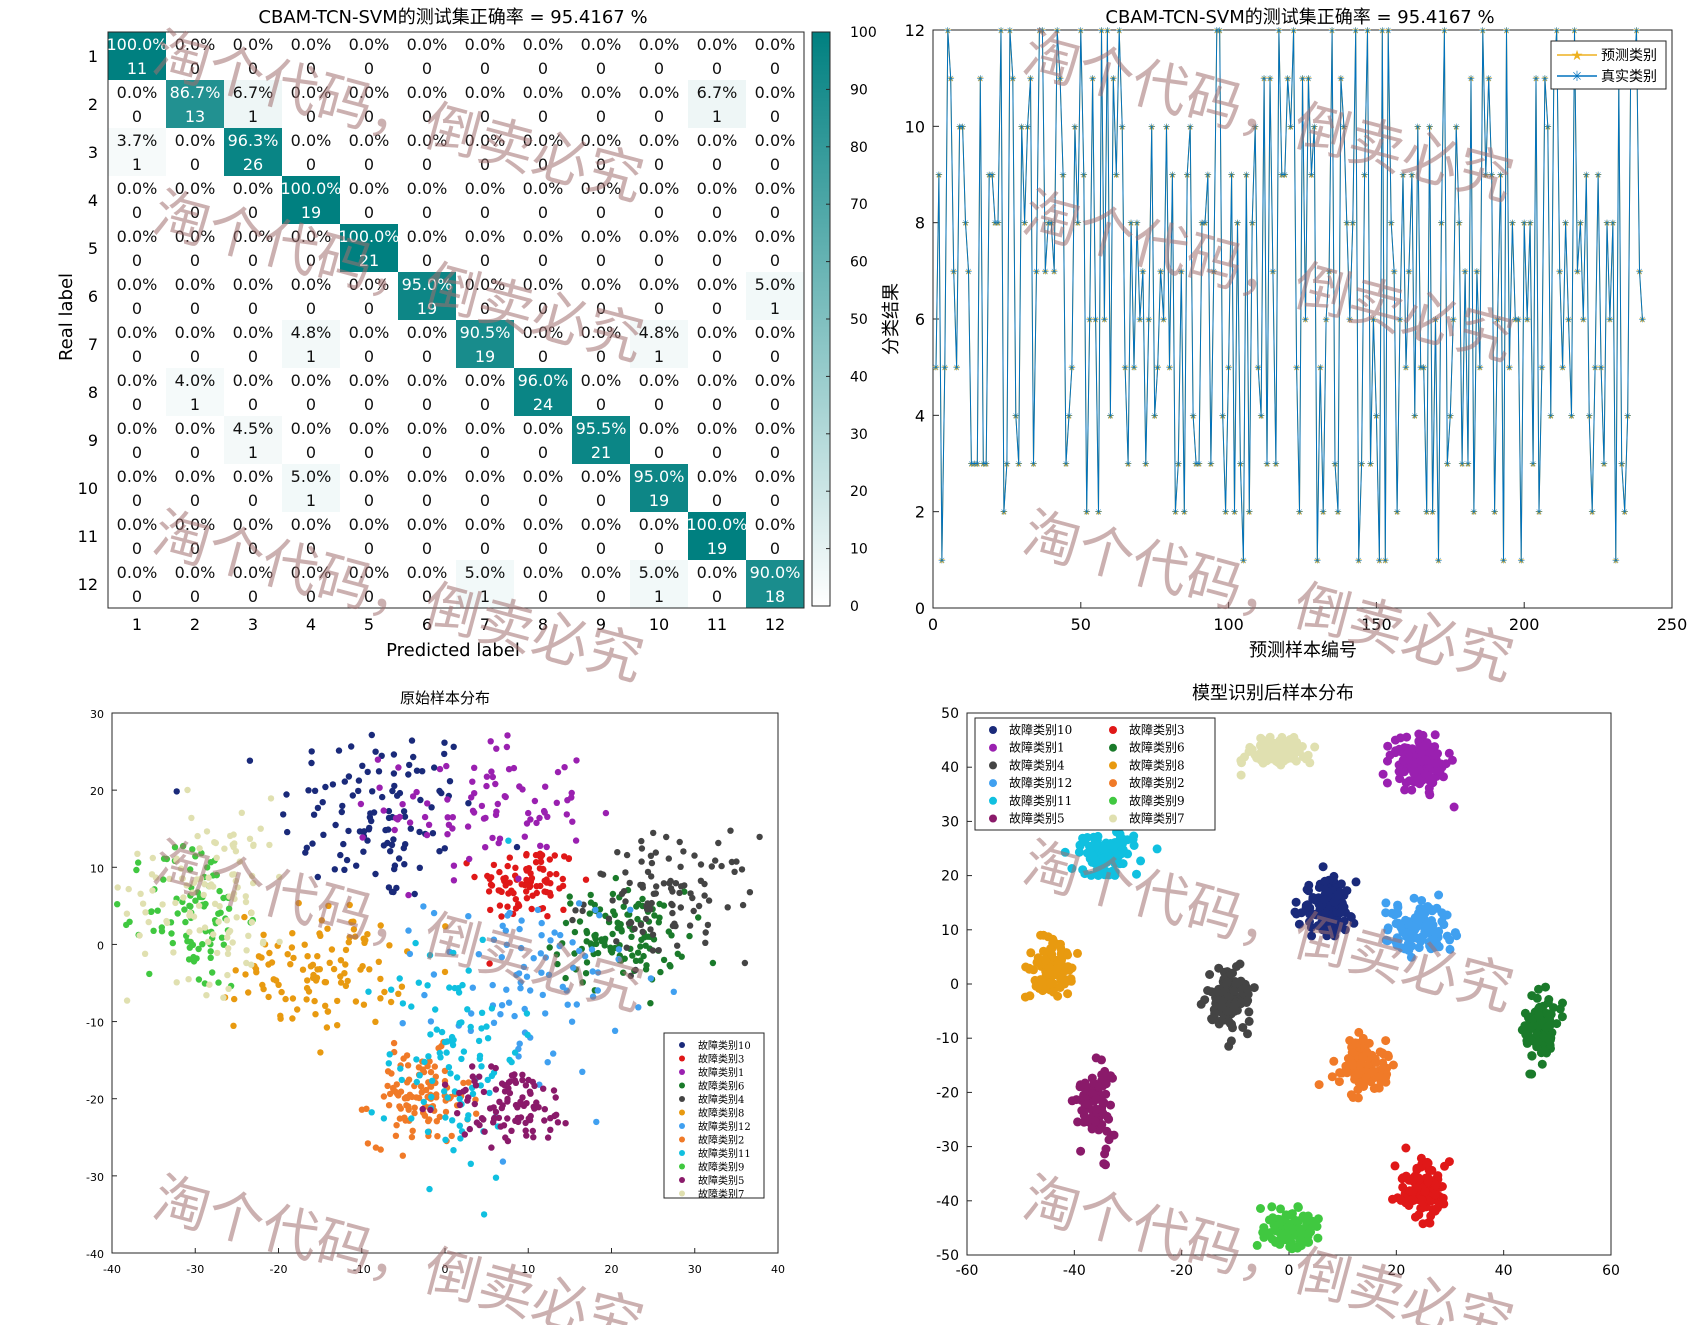 The width and height of the screenshot is (1687, 1325). Describe the element at coordinates (1629, 56) in the screenshot. I see `lc-legend-pred-label: 预测类别` at that location.